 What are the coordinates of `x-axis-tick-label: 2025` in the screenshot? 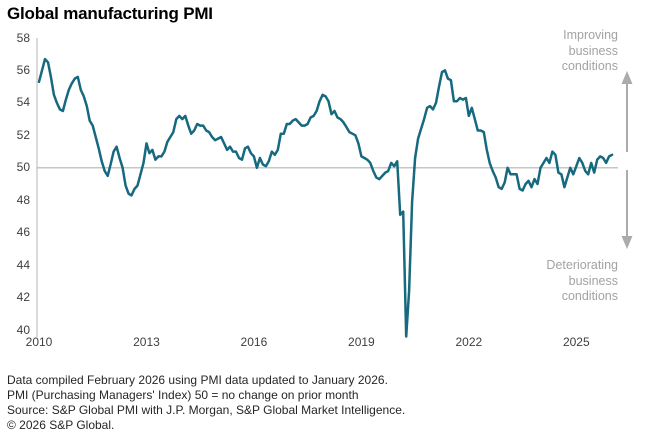 It's located at (576, 342).